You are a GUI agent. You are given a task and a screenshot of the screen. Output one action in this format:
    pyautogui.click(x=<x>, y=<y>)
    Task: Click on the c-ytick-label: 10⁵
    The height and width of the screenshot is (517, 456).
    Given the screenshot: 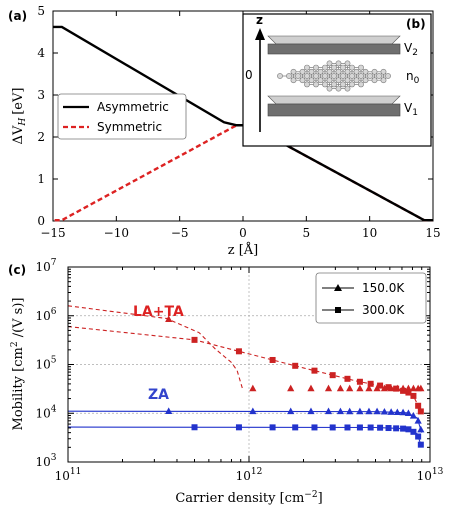 What is the action you would take?
    pyautogui.click(x=45, y=364)
    